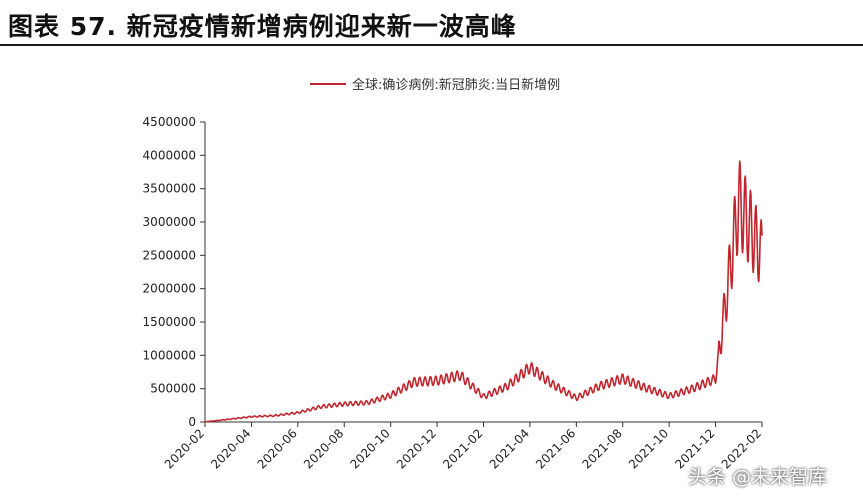 The width and height of the screenshot is (863, 502). I want to click on x-tick-label: 2020-10, so click(369, 448).